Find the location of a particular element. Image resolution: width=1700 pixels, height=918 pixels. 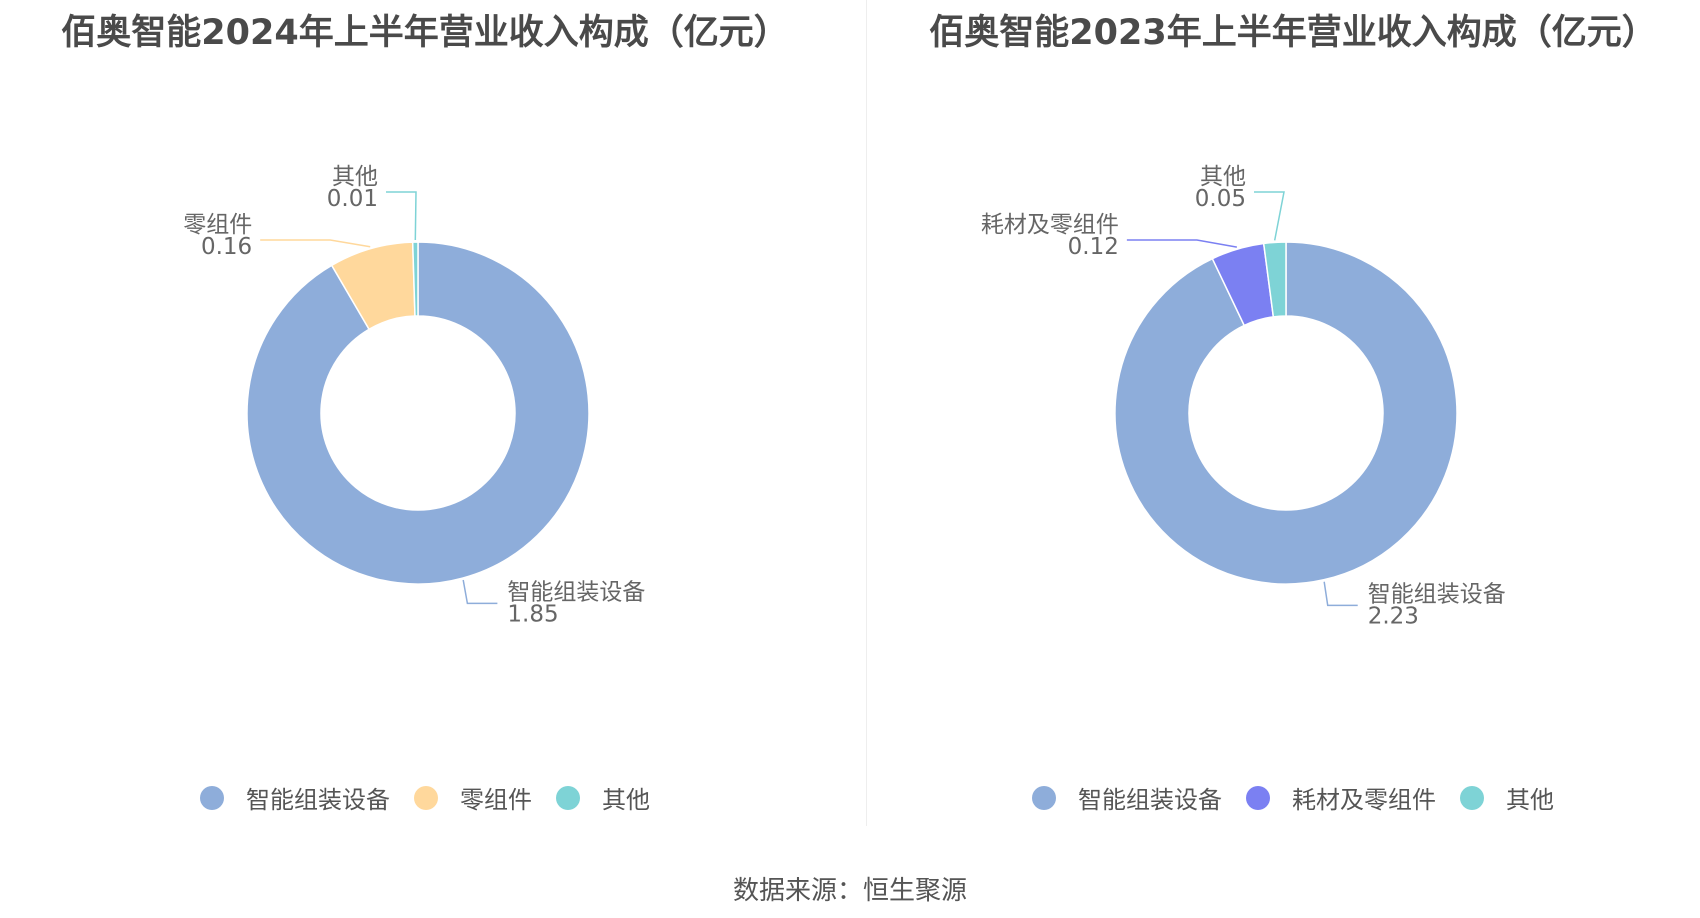

slice-label-value-2: 0.16 is located at coordinates (226, 247).